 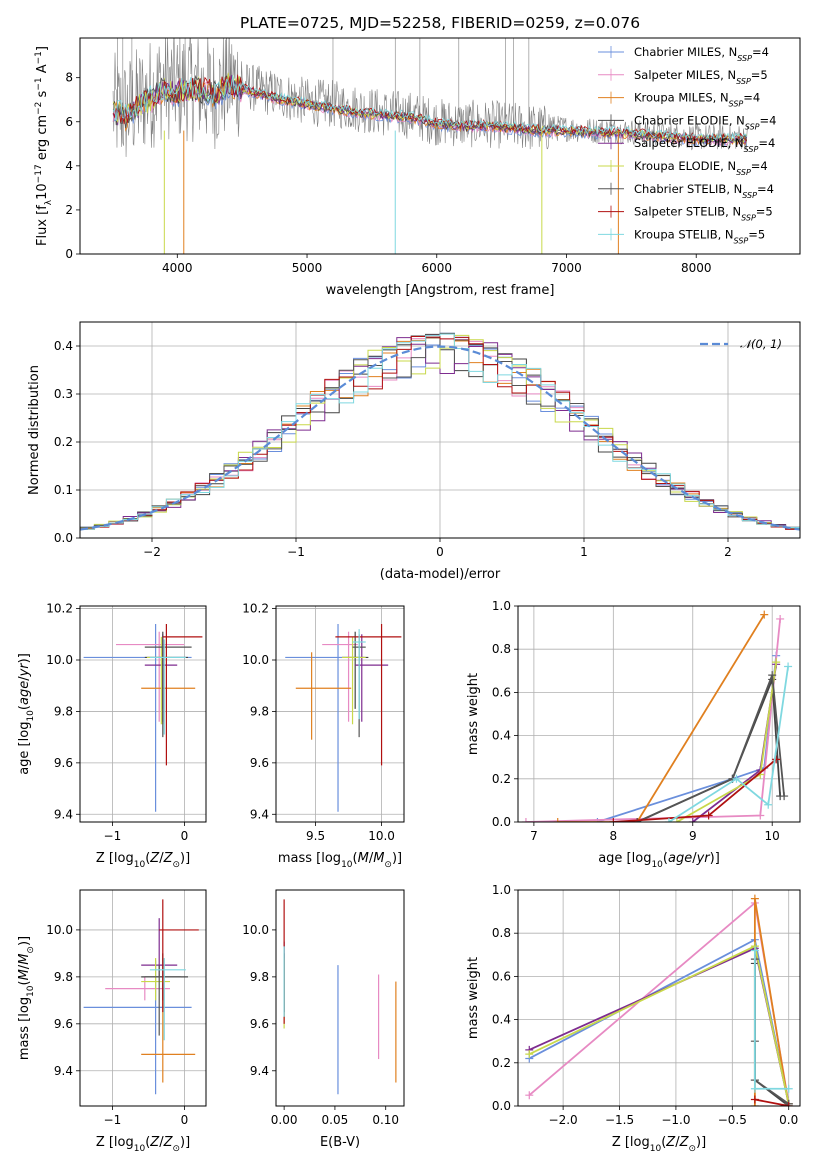 What do you see at coordinates (732, 1120) in the screenshot?
I see `x-tick-label: −0.5` at bounding box center [732, 1120].